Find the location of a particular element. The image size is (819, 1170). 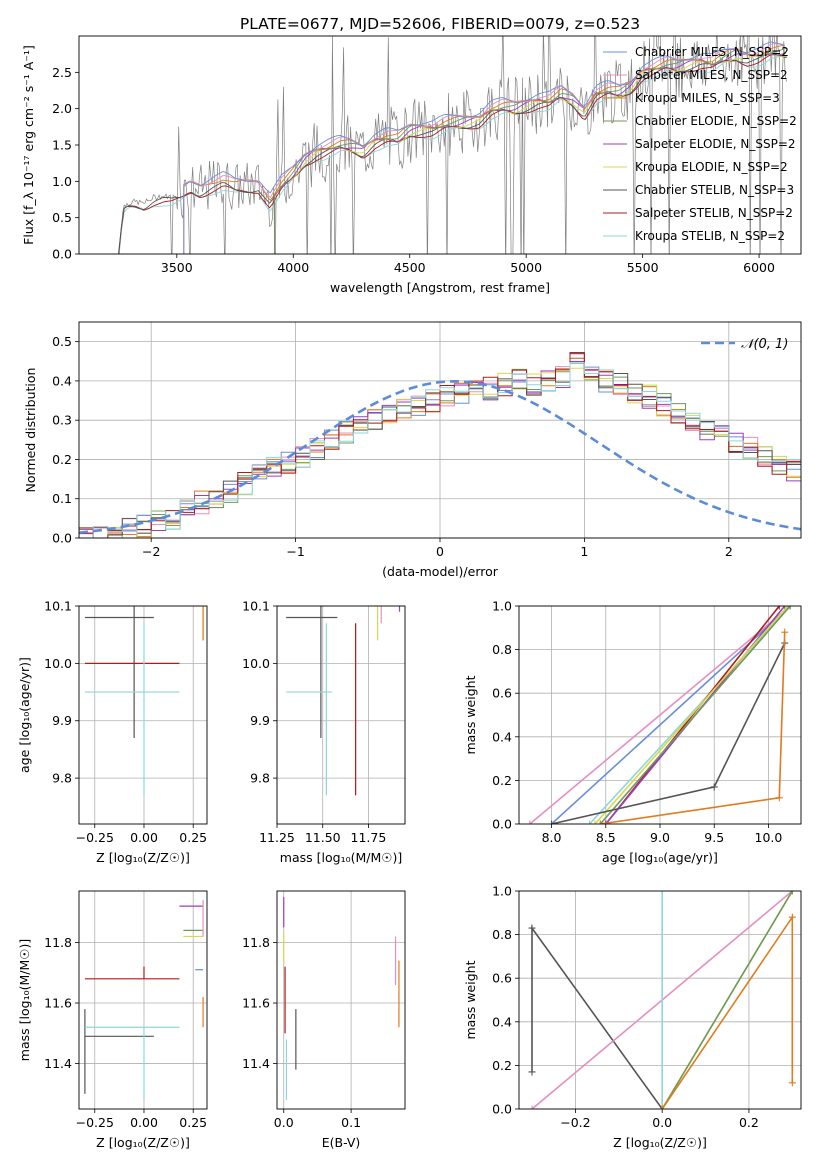

x-tick-label: 2 is located at coordinates (729, 551).